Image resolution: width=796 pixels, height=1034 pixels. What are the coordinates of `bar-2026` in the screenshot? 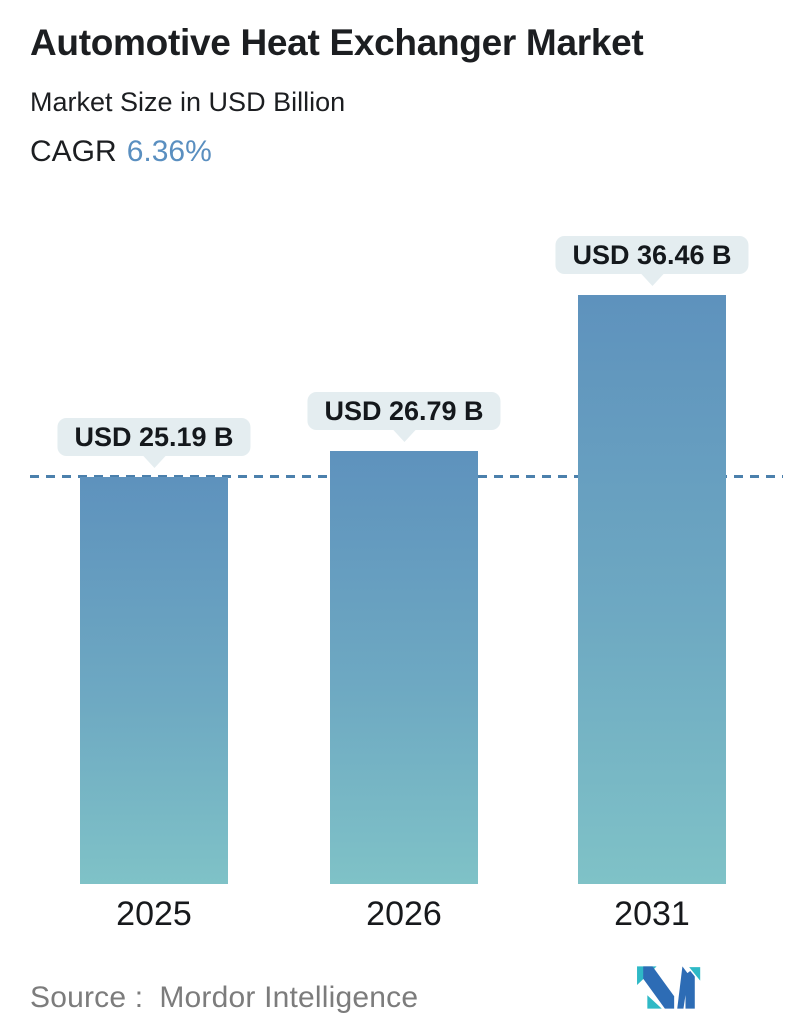 It's located at (404, 667).